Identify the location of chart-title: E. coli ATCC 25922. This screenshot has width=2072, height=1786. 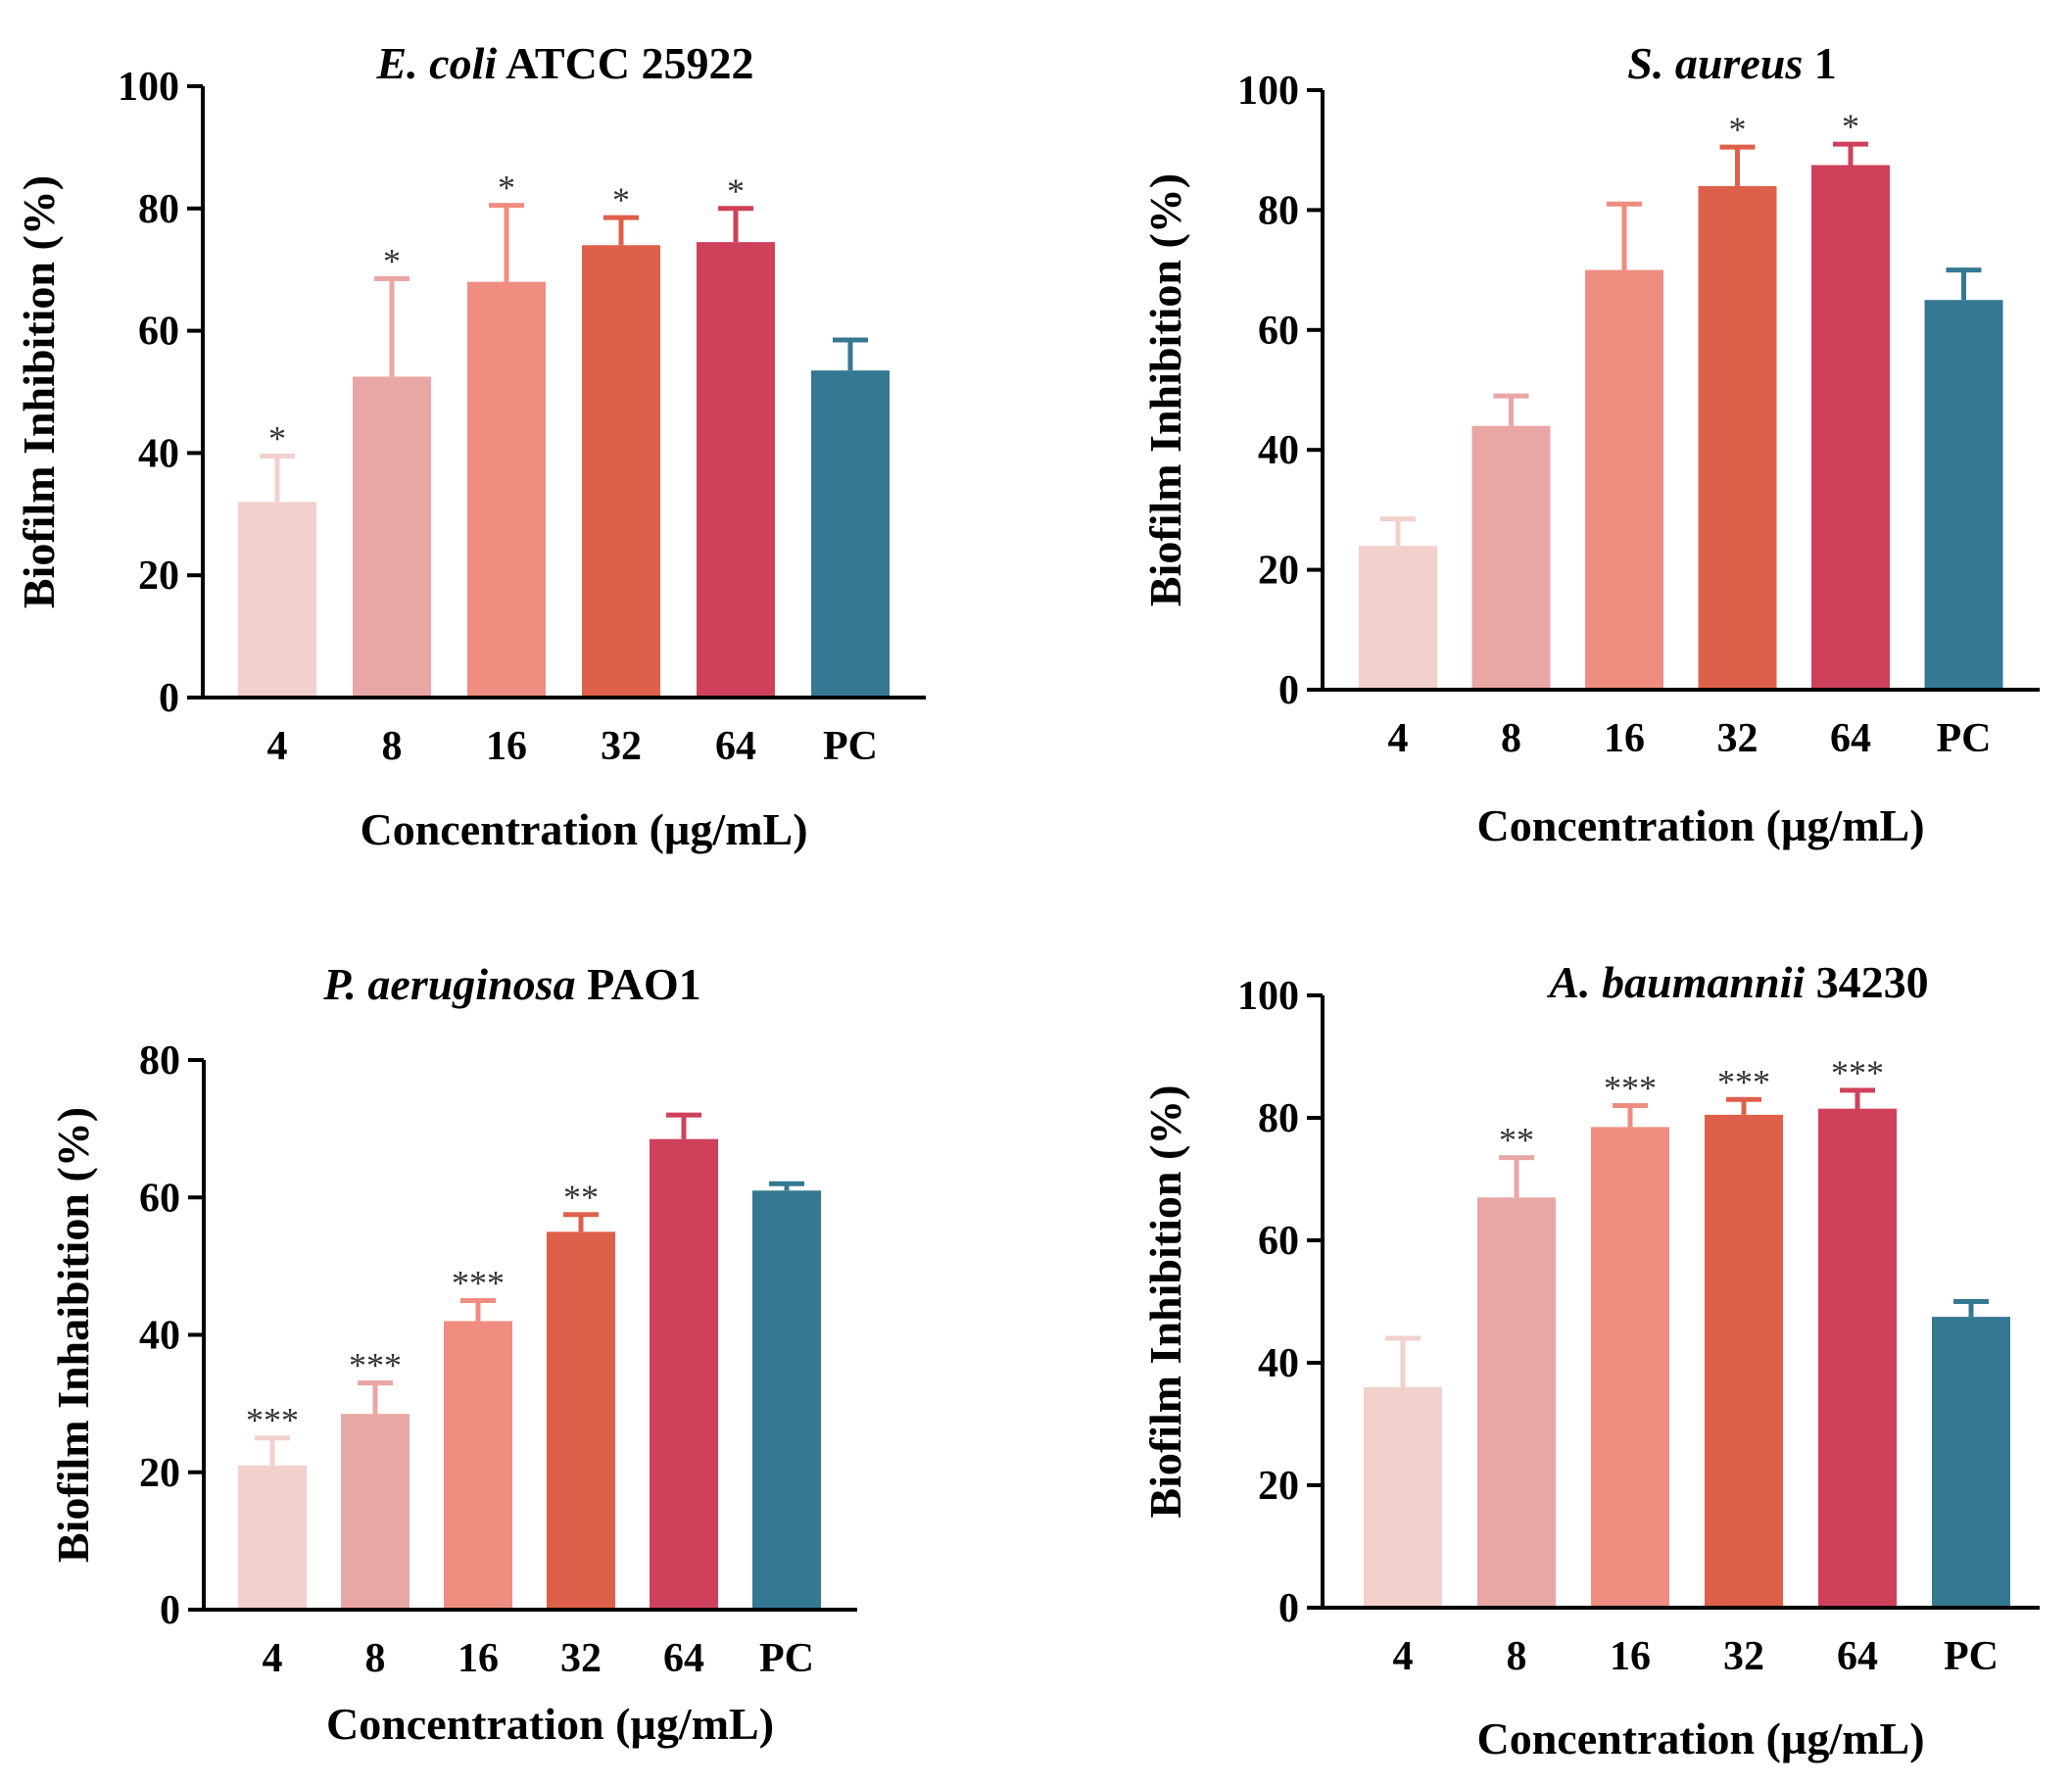
(564, 63).